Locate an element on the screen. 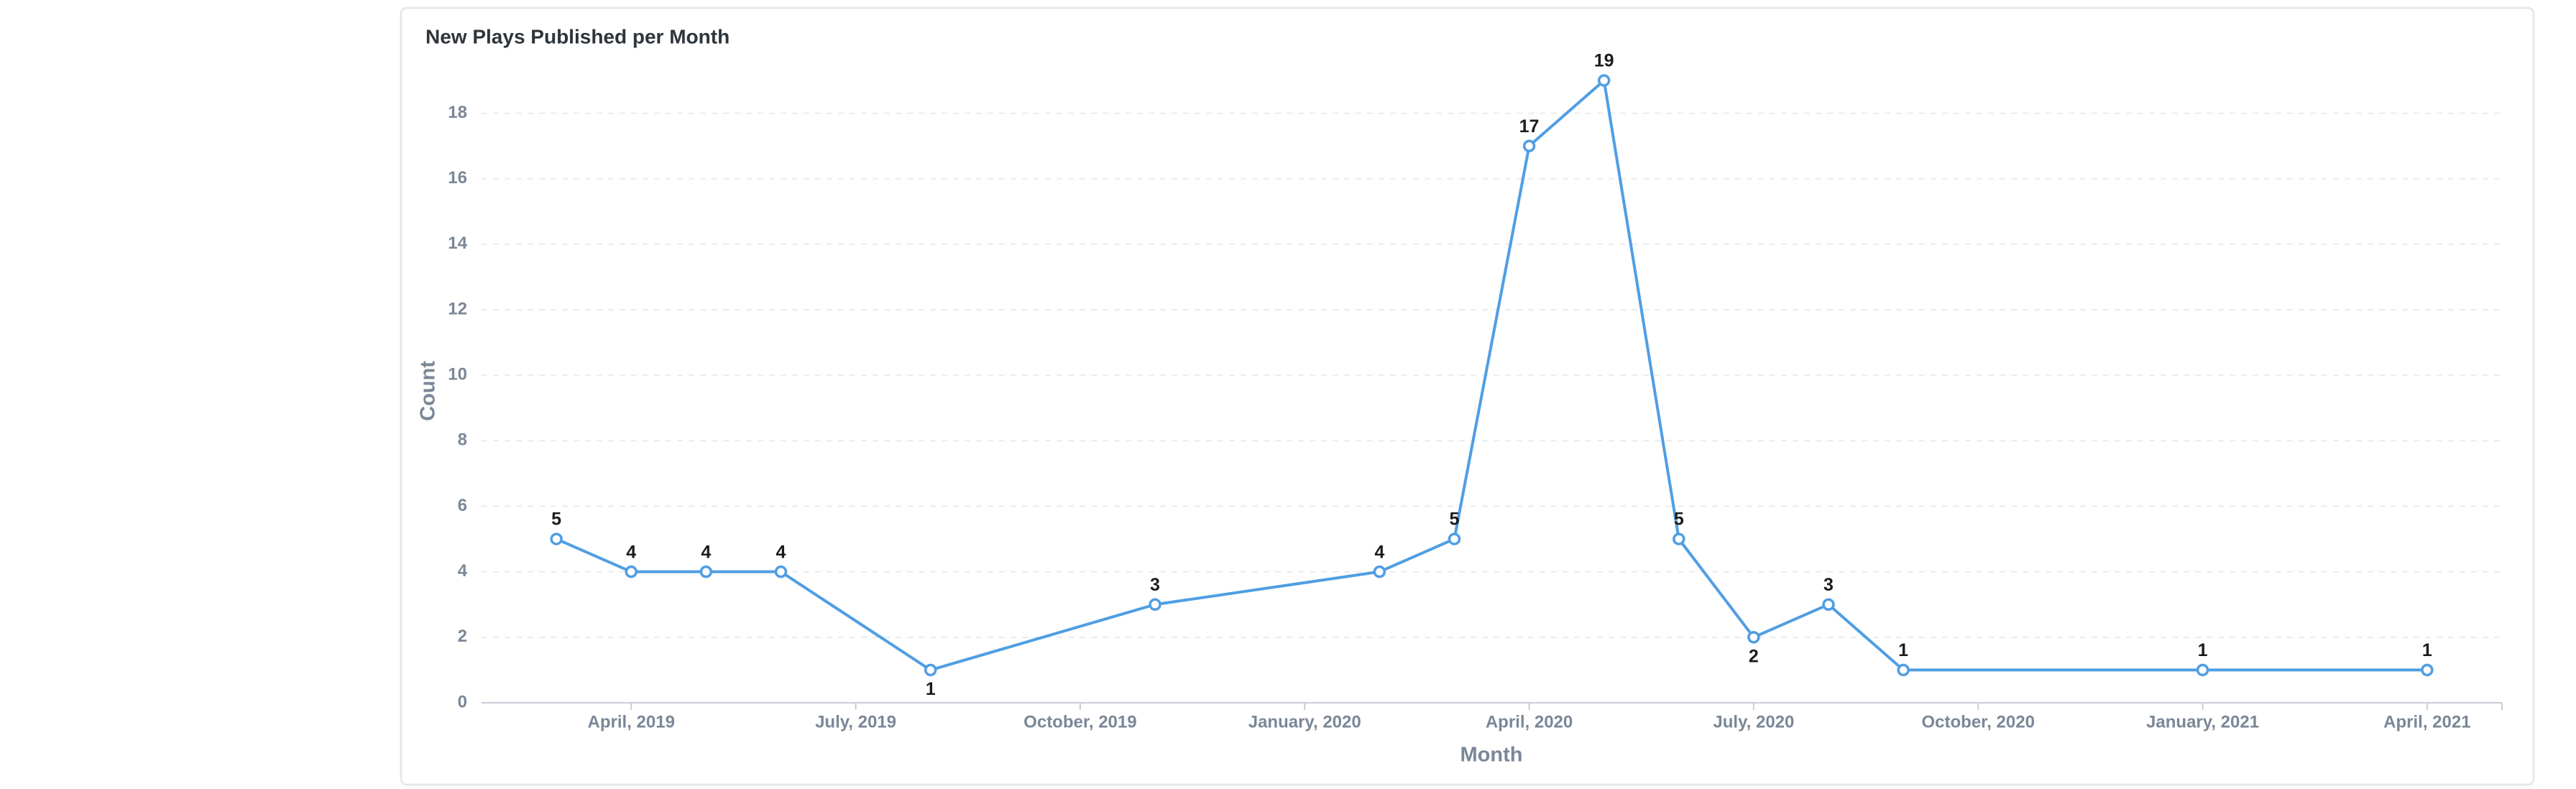  y-axis-title: Count is located at coordinates (428, 391).